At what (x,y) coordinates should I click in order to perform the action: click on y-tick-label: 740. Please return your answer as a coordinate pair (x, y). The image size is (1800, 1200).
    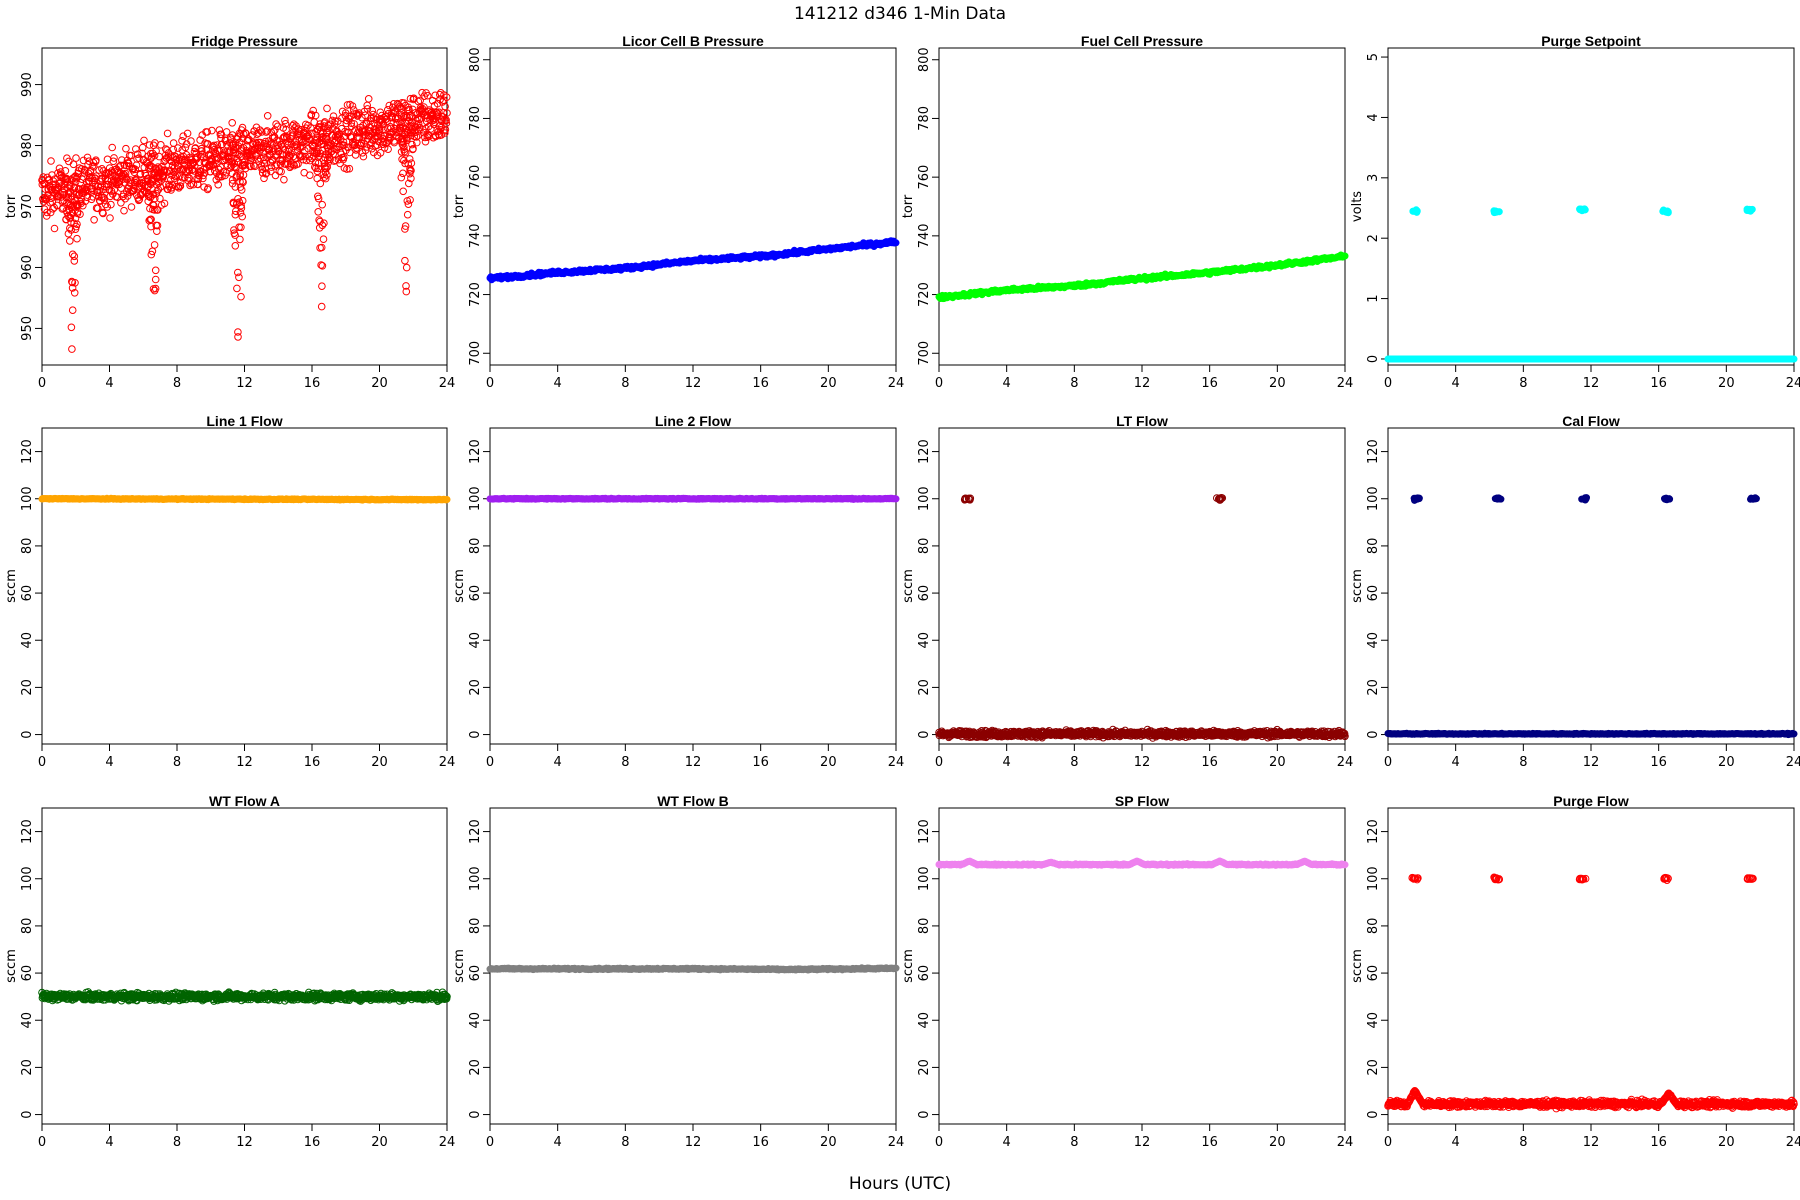
    Looking at the image, I should click on (924, 235).